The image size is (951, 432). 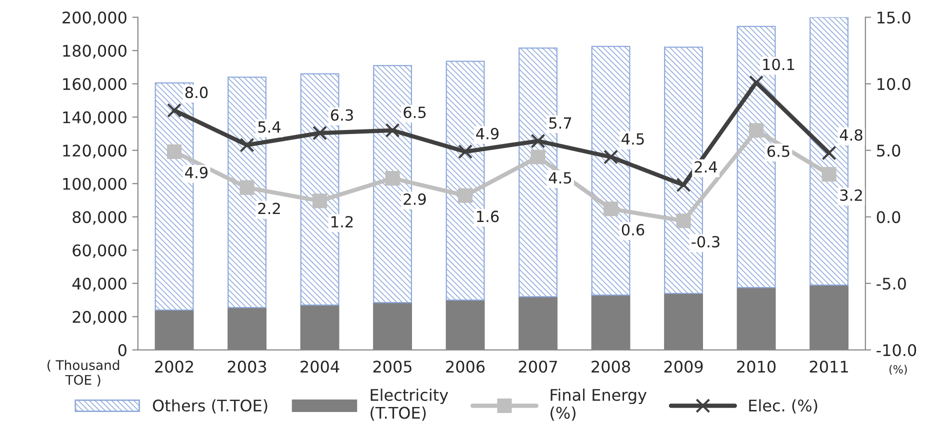 I want to click on y-tick-label: 80,000, so click(x=99, y=218).